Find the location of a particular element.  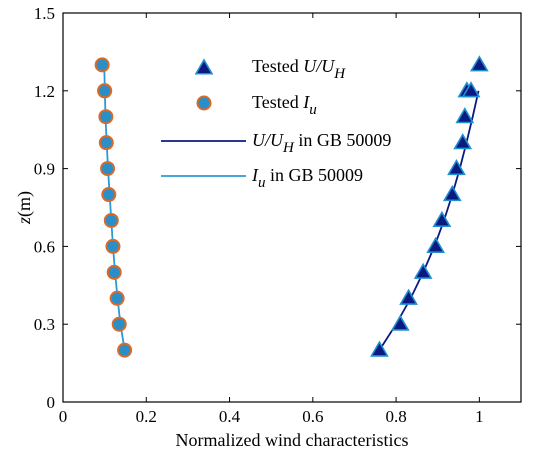

legend-label-3: Iu in GB 50009 is located at coordinates (307, 178).